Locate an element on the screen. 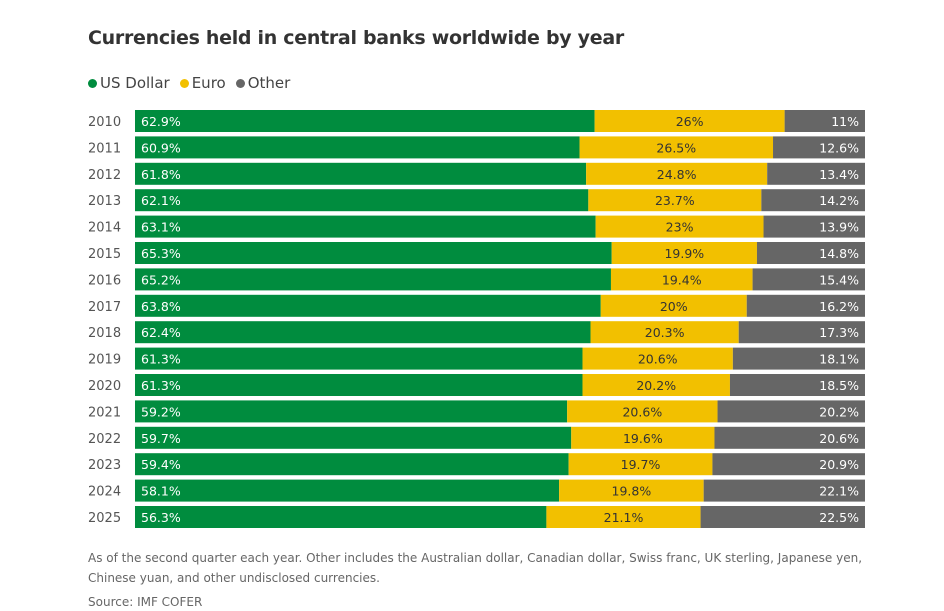 This screenshot has height=611, width=944. year-label: 2022 is located at coordinates (104, 439).